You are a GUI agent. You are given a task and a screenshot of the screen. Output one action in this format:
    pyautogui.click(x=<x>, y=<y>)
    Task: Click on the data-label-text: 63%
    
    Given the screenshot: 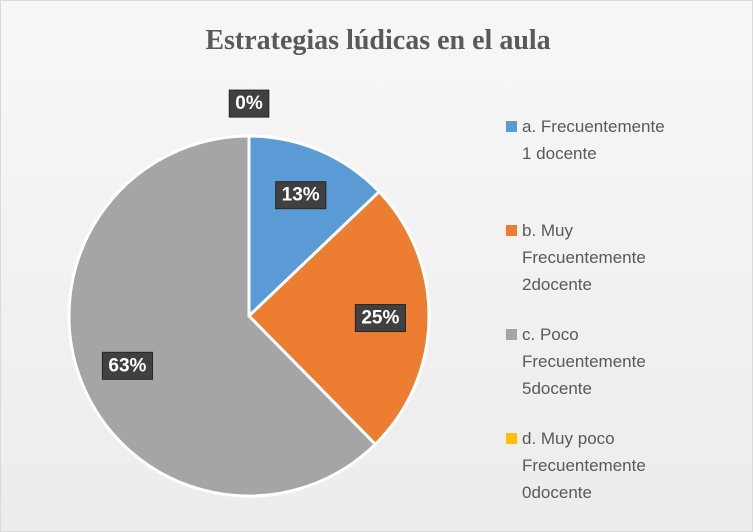 What is the action you would take?
    pyautogui.click(x=127, y=365)
    